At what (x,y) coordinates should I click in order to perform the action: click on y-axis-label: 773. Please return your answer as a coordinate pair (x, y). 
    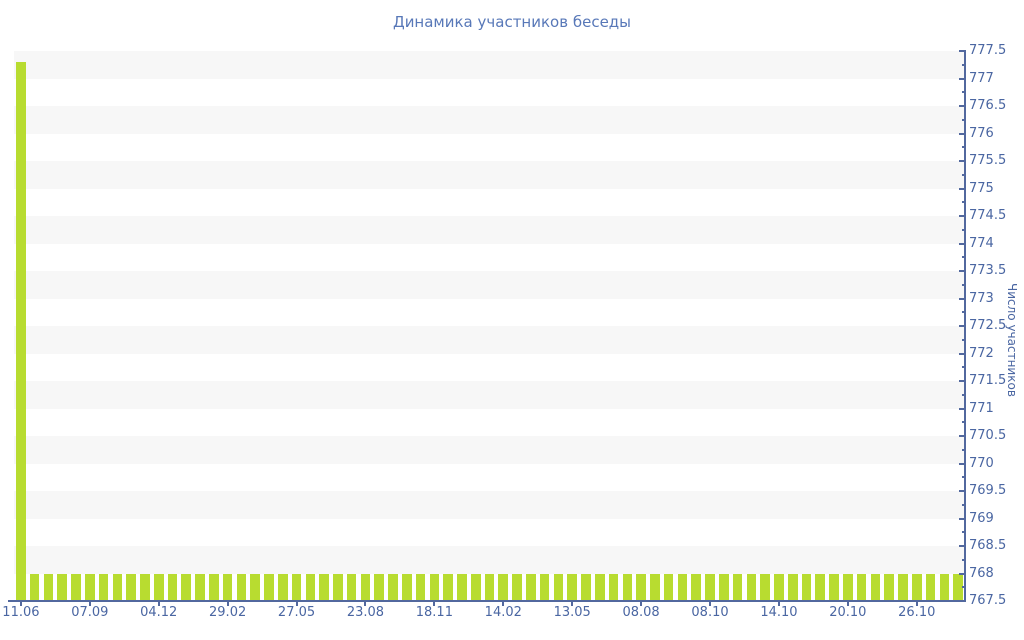
    Looking at the image, I should click on (981, 298).